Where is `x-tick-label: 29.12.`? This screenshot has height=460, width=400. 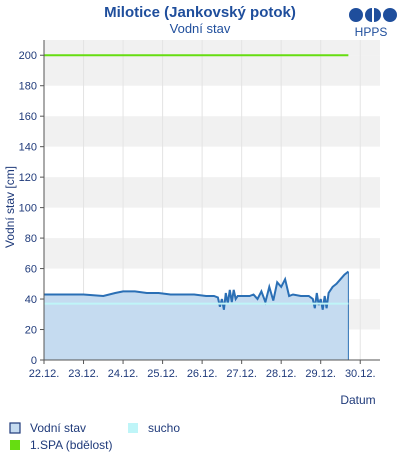
x-tick-label: 29.12. is located at coordinates (320, 374).